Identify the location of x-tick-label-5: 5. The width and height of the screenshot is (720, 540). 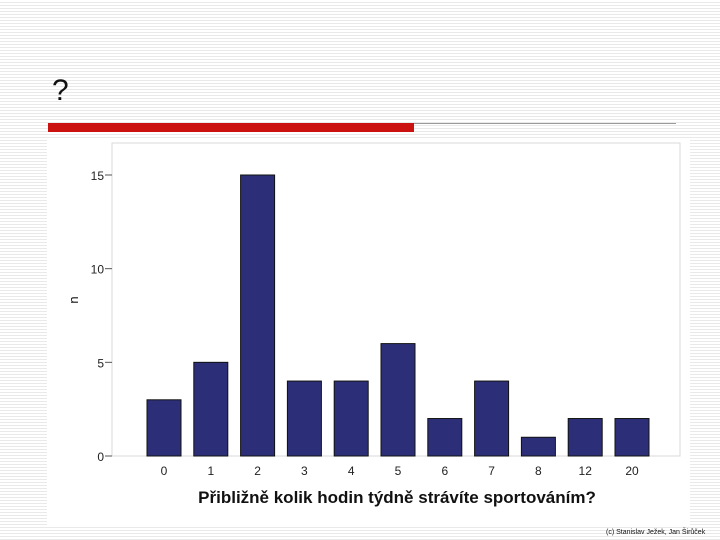
(398, 471).